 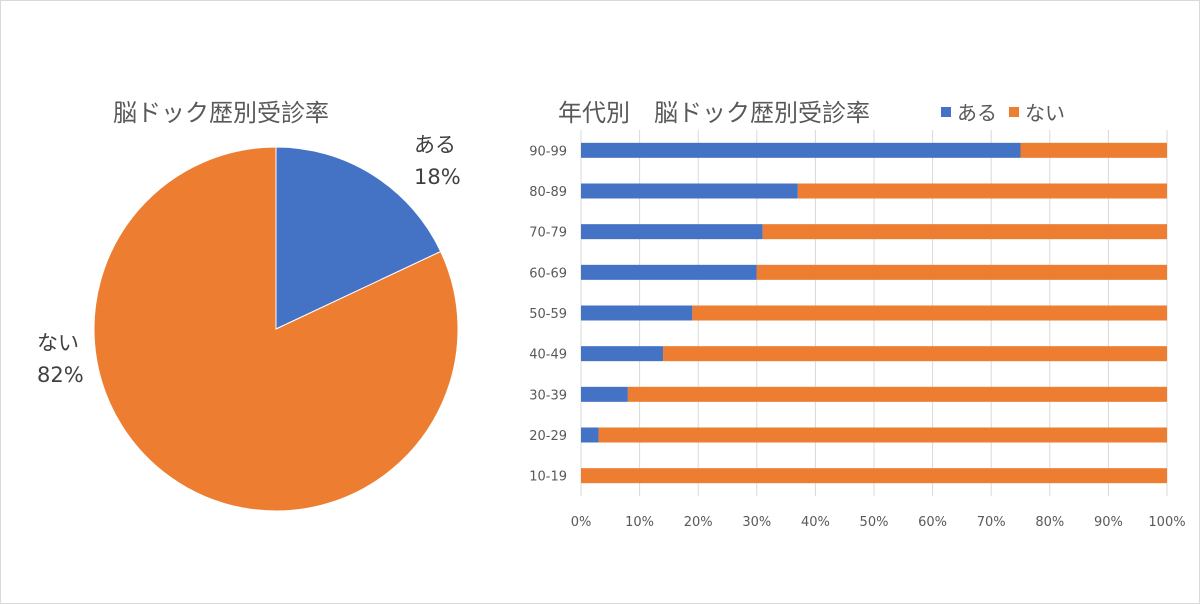 What do you see at coordinates (358, 238) in the screenshot?
I see `pie-slice-yes` at bounding box center [358, 238].